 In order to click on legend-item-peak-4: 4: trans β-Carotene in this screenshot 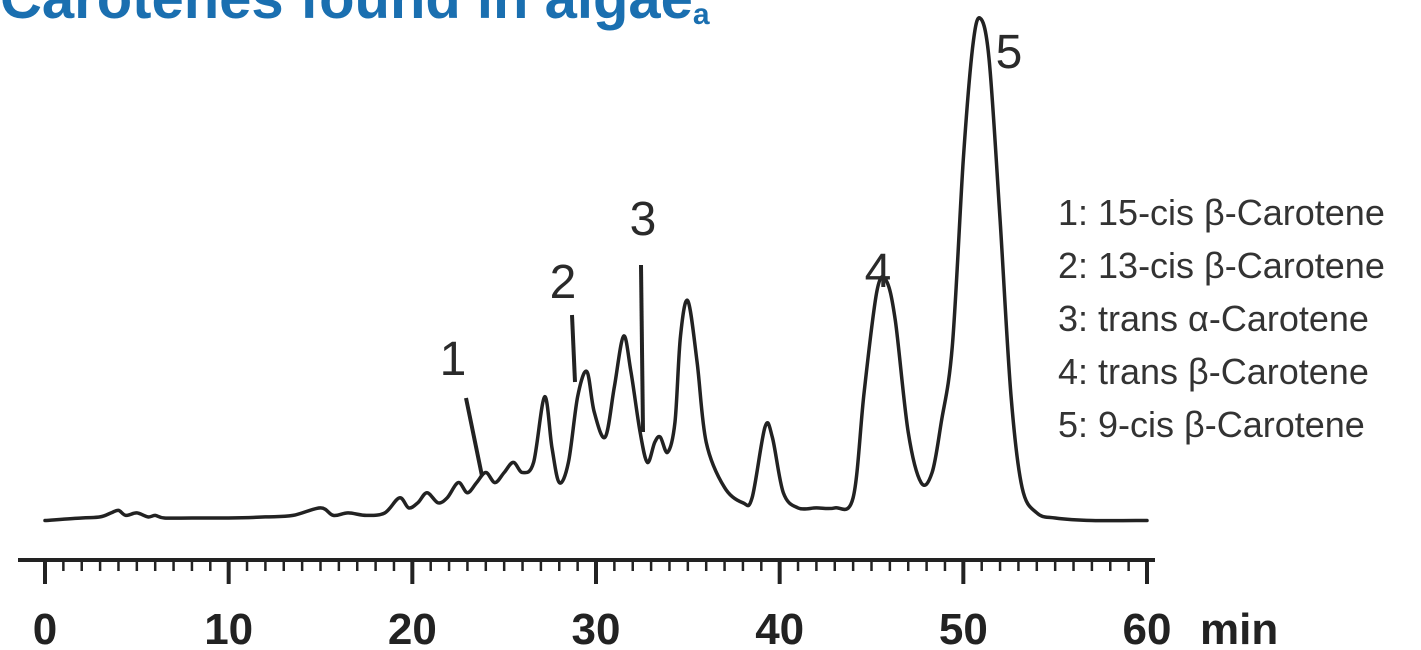, I will do `click(1213, 371)`.